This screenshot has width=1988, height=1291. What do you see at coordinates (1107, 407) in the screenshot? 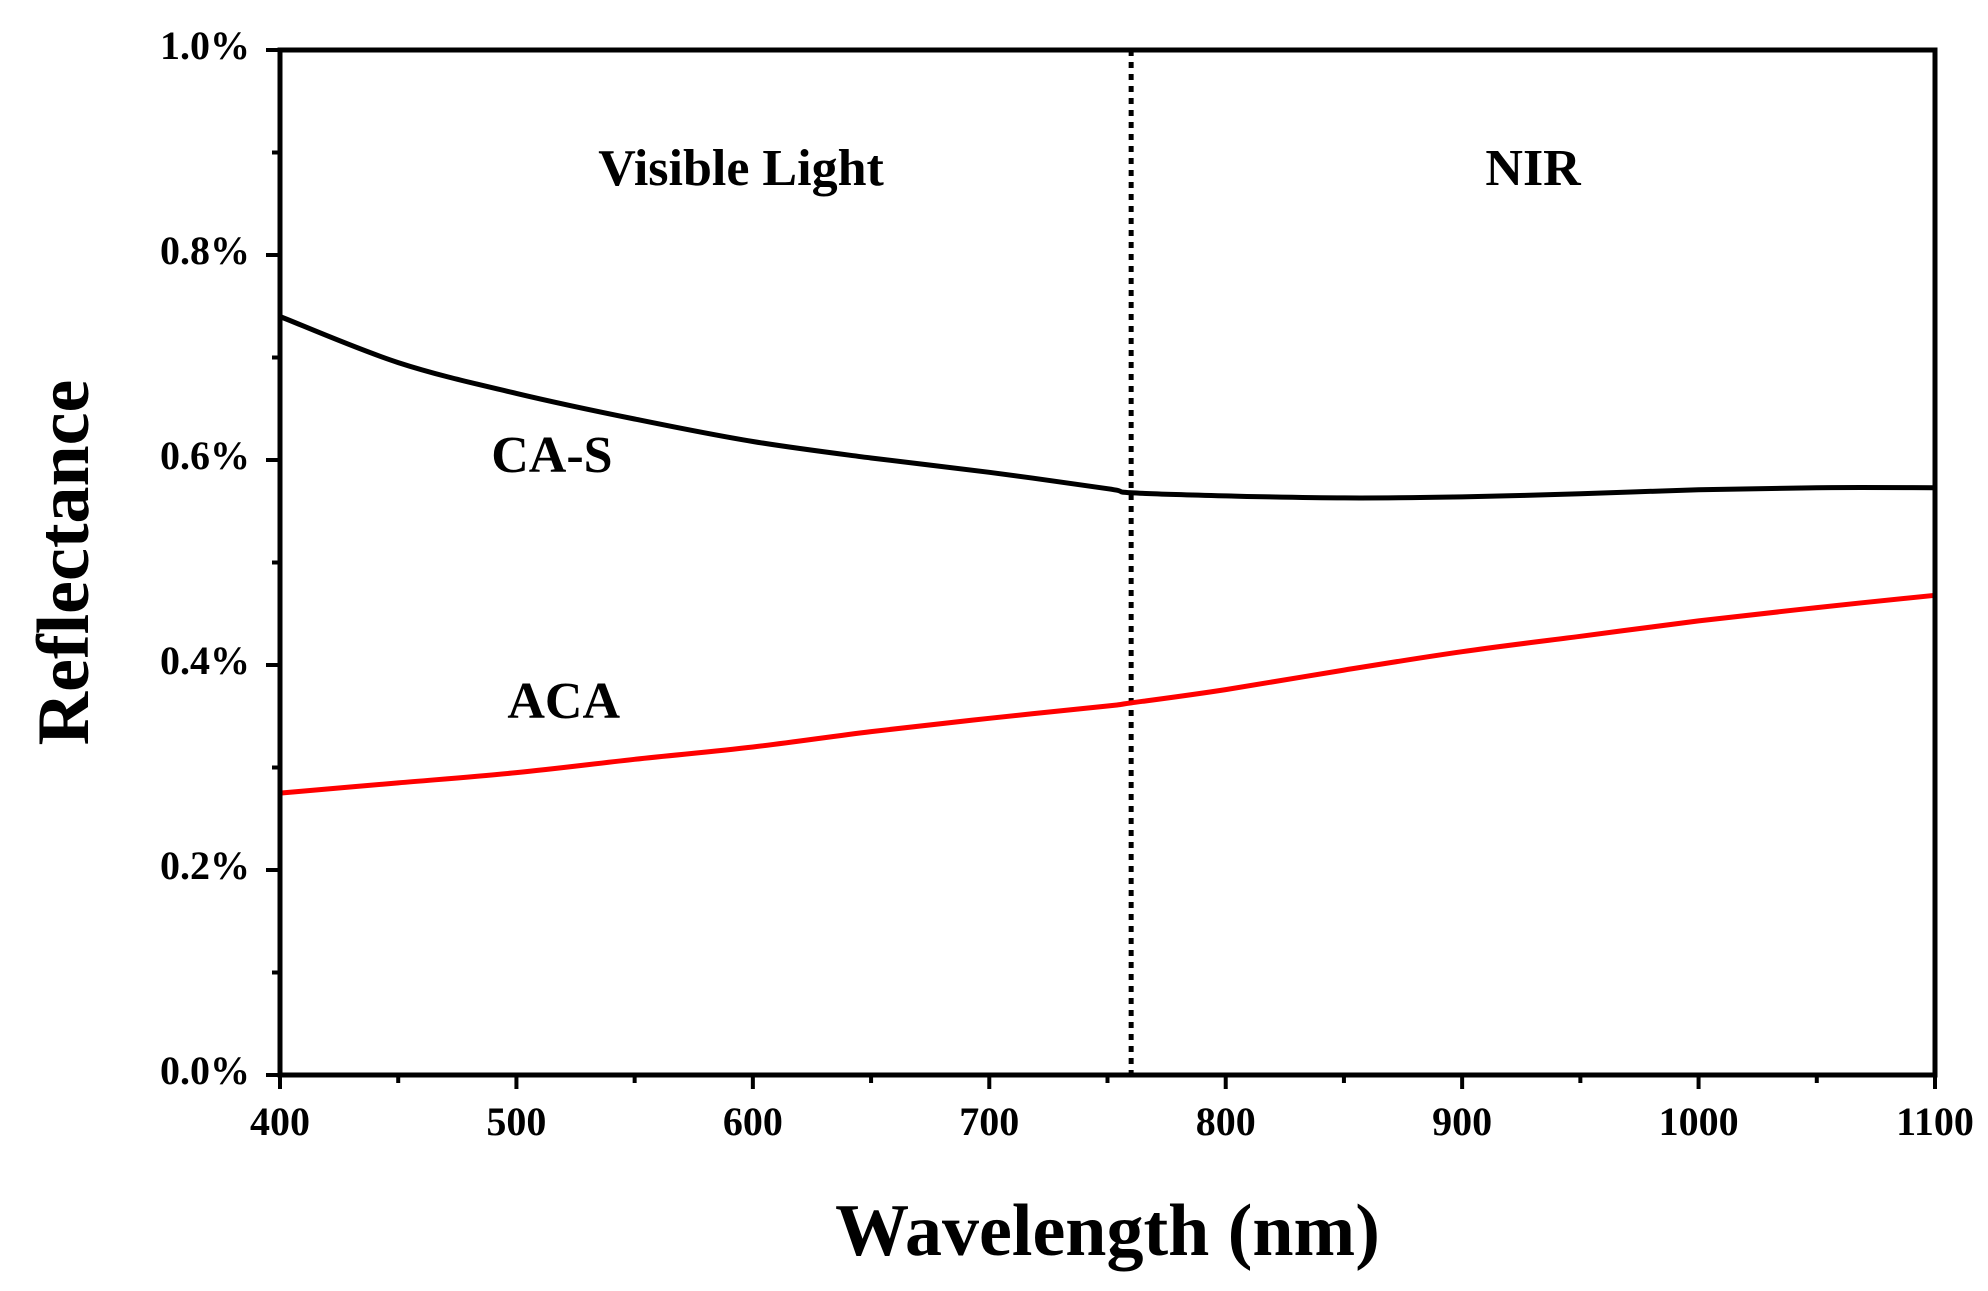
I see `series-line-ca-s` at bounding box center [1107, 407].